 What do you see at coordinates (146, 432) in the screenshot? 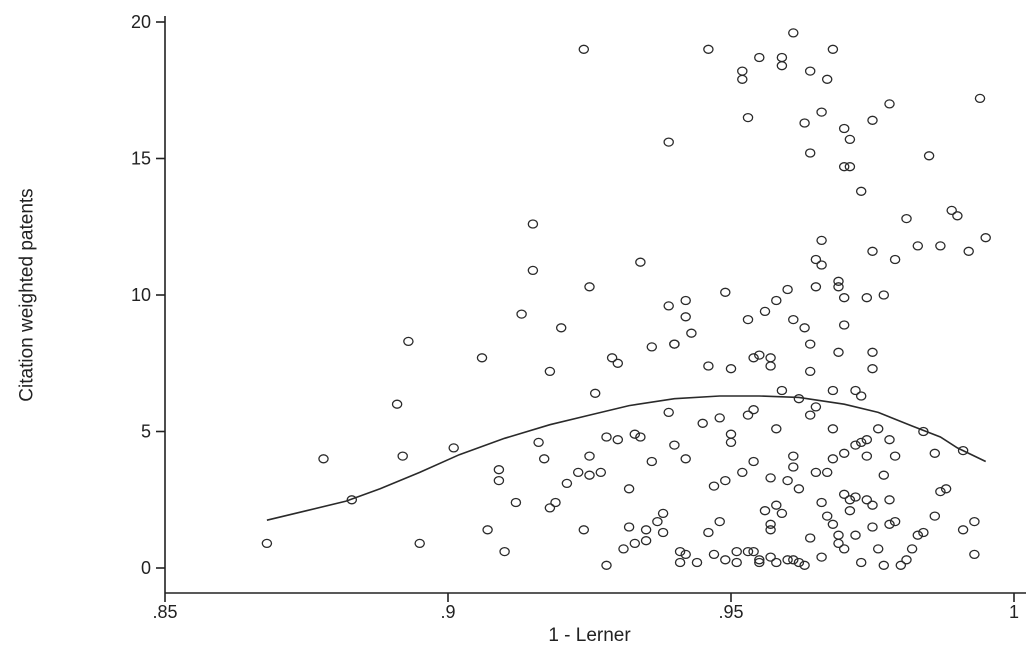
I see `y-tick-label: 5` at bounding box center [146, 432].